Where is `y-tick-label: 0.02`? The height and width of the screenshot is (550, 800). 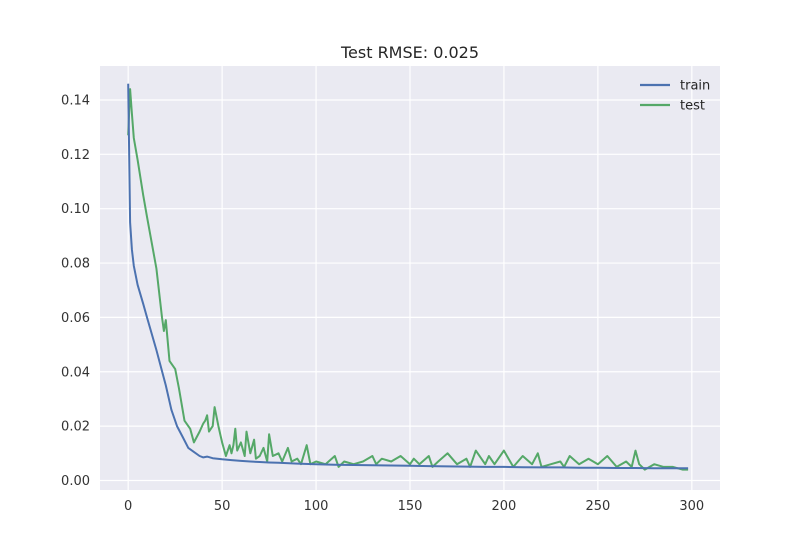 y-tick-label: 0.02 is located at coordinates (75, 427).